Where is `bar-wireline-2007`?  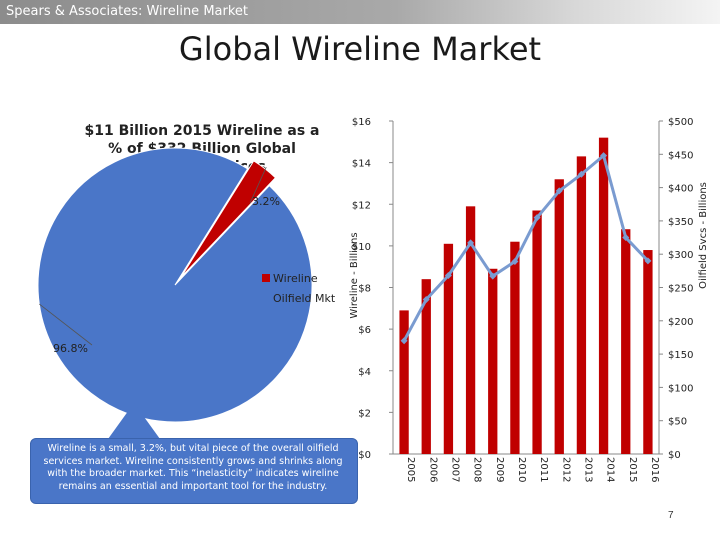 bar-wireline-2007 is located at coordinates (448, 348).